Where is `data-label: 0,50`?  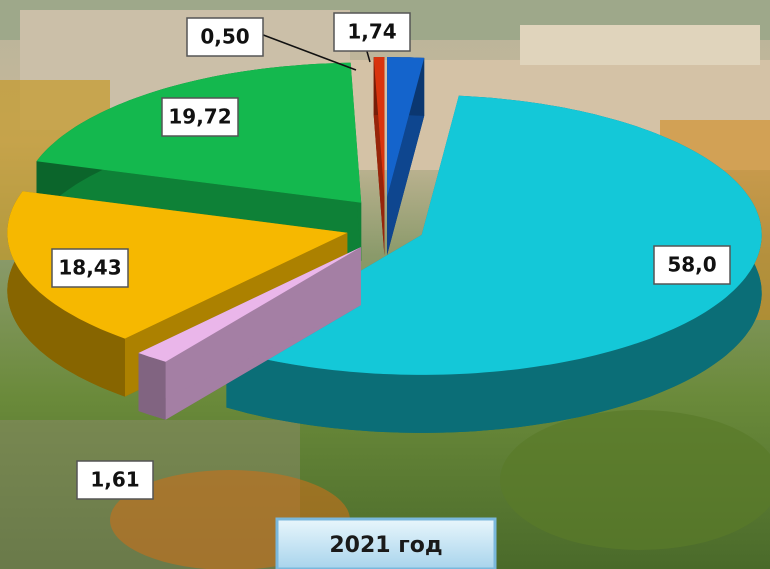
data-label: 0,50 is located at coordinates (224, 37).